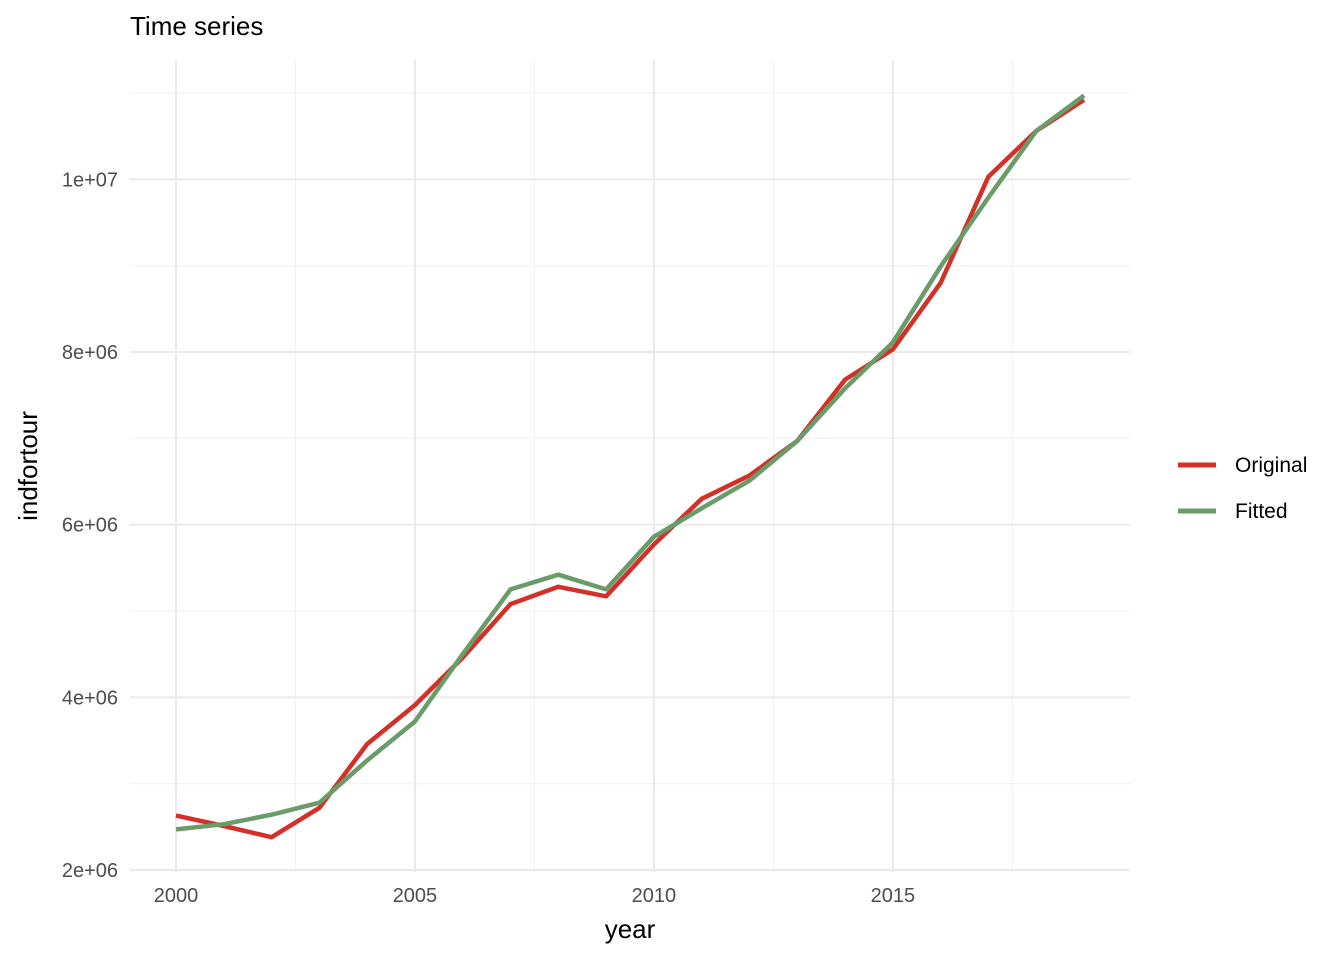  What do you see at coordinates (1242, 488) in the screenshot?
I see `legend: Original Fitted` at bounding box center [1242, 488].